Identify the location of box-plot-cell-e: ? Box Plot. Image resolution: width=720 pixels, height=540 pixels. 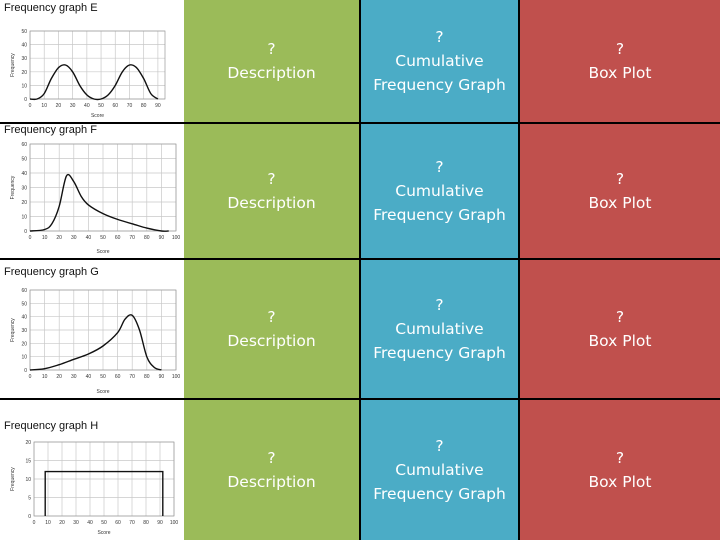
(620, 61).